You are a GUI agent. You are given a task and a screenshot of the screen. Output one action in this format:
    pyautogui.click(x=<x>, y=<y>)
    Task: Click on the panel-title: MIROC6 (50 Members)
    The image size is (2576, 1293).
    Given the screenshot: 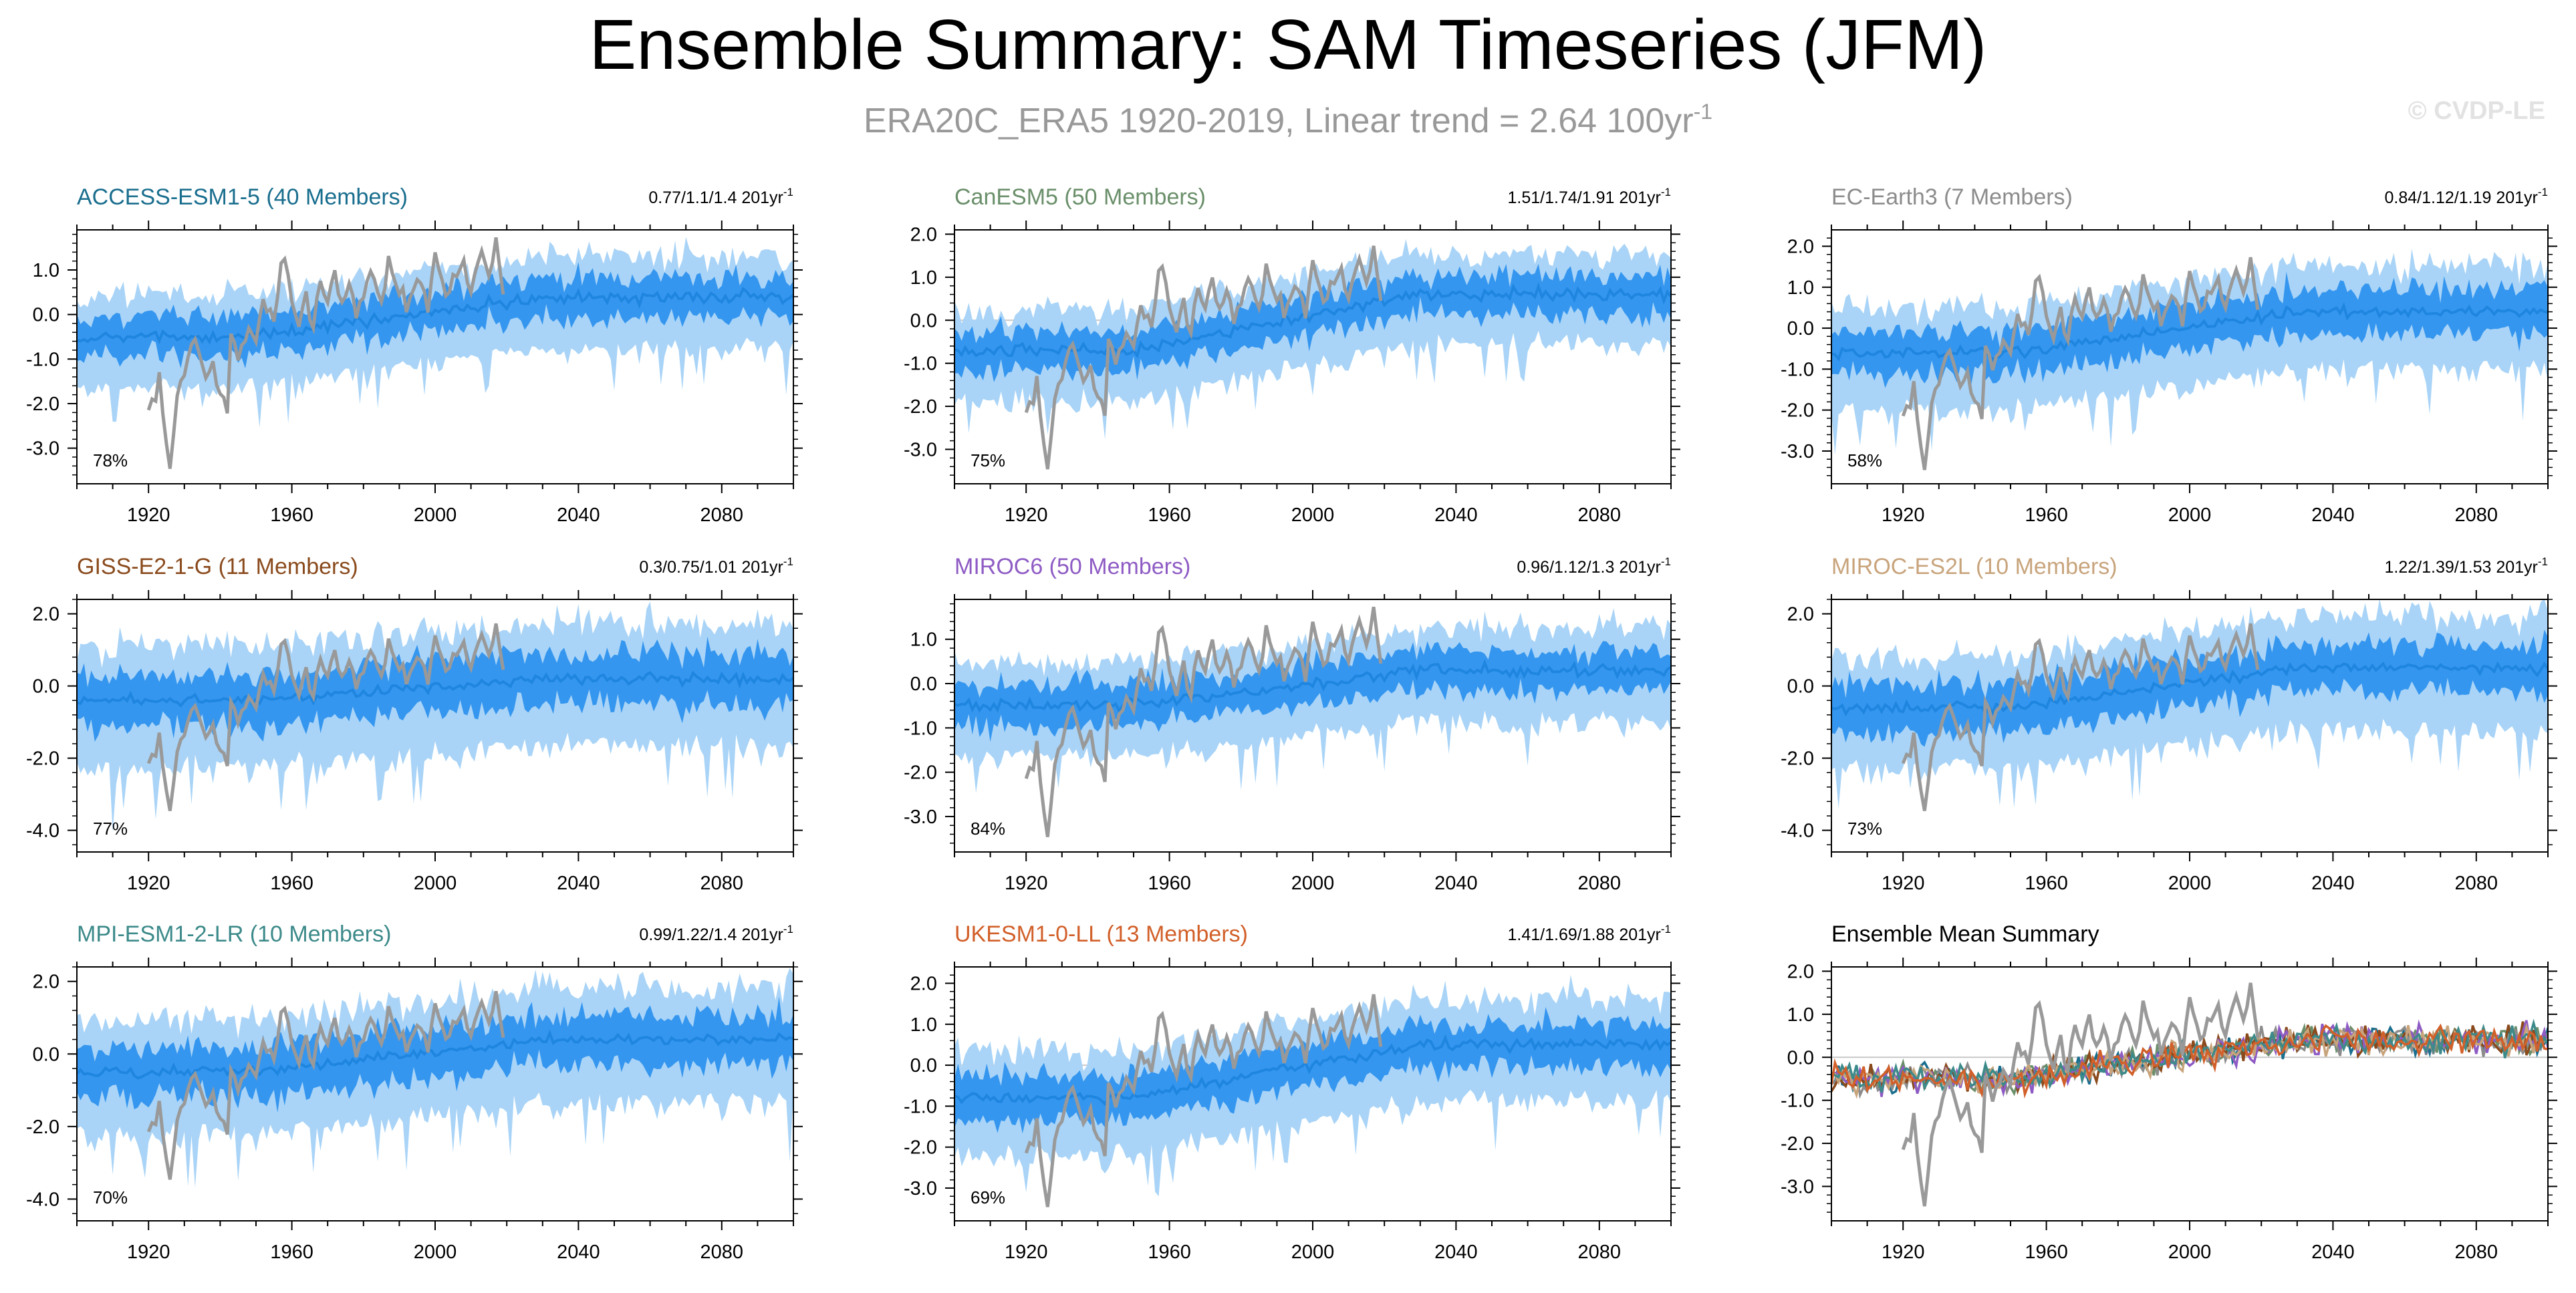 What is the action you would take?
    pyautogui.click(x=1072, y=566)
    